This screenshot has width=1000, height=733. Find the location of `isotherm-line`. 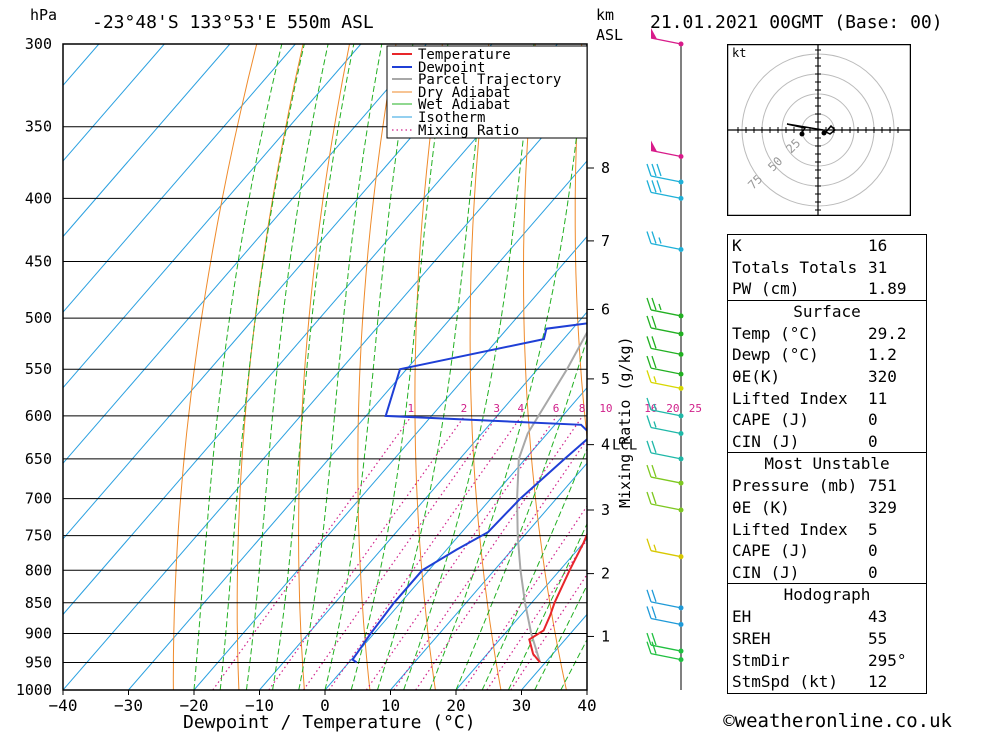

isotherm-line is located at coordinates (179, 178).